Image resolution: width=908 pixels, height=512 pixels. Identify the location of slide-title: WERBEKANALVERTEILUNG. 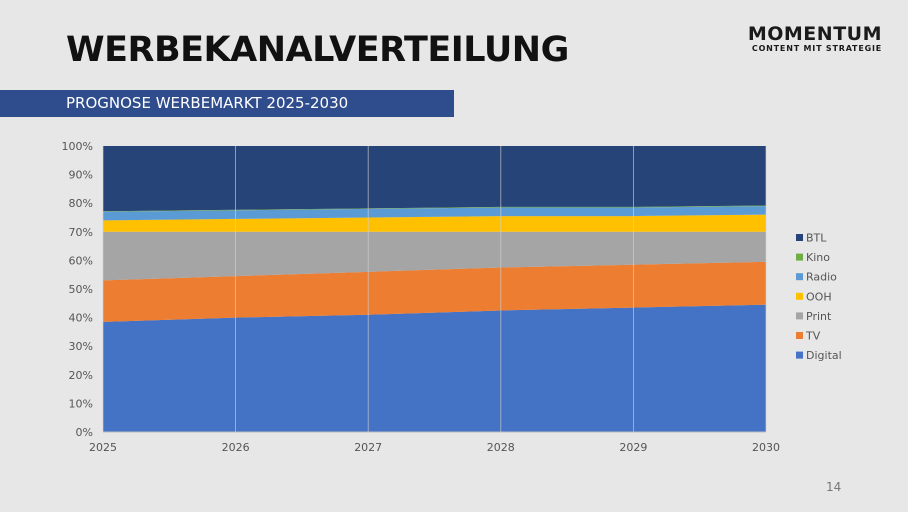
(317, 50).